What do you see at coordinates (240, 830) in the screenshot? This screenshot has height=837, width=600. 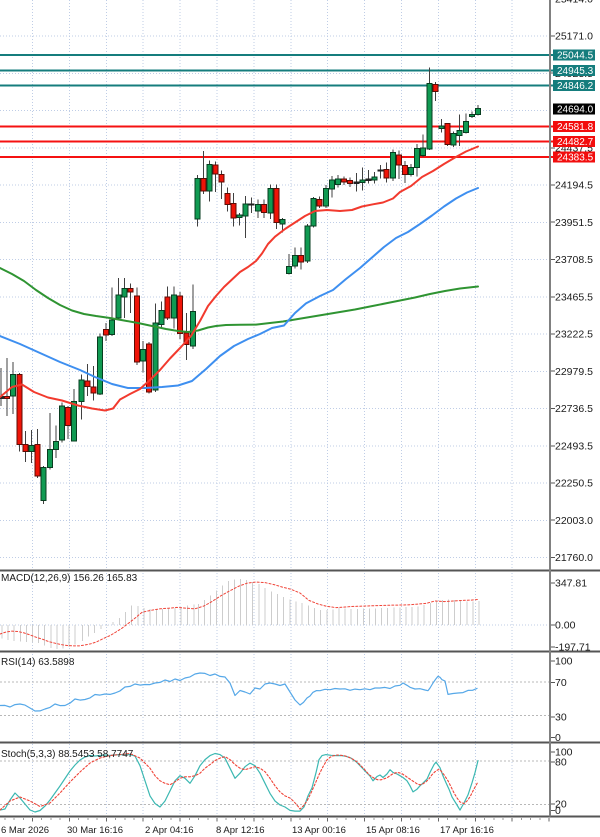 I see `svg-text: 8 Apr 12:16` at bounding box center [240, 830].